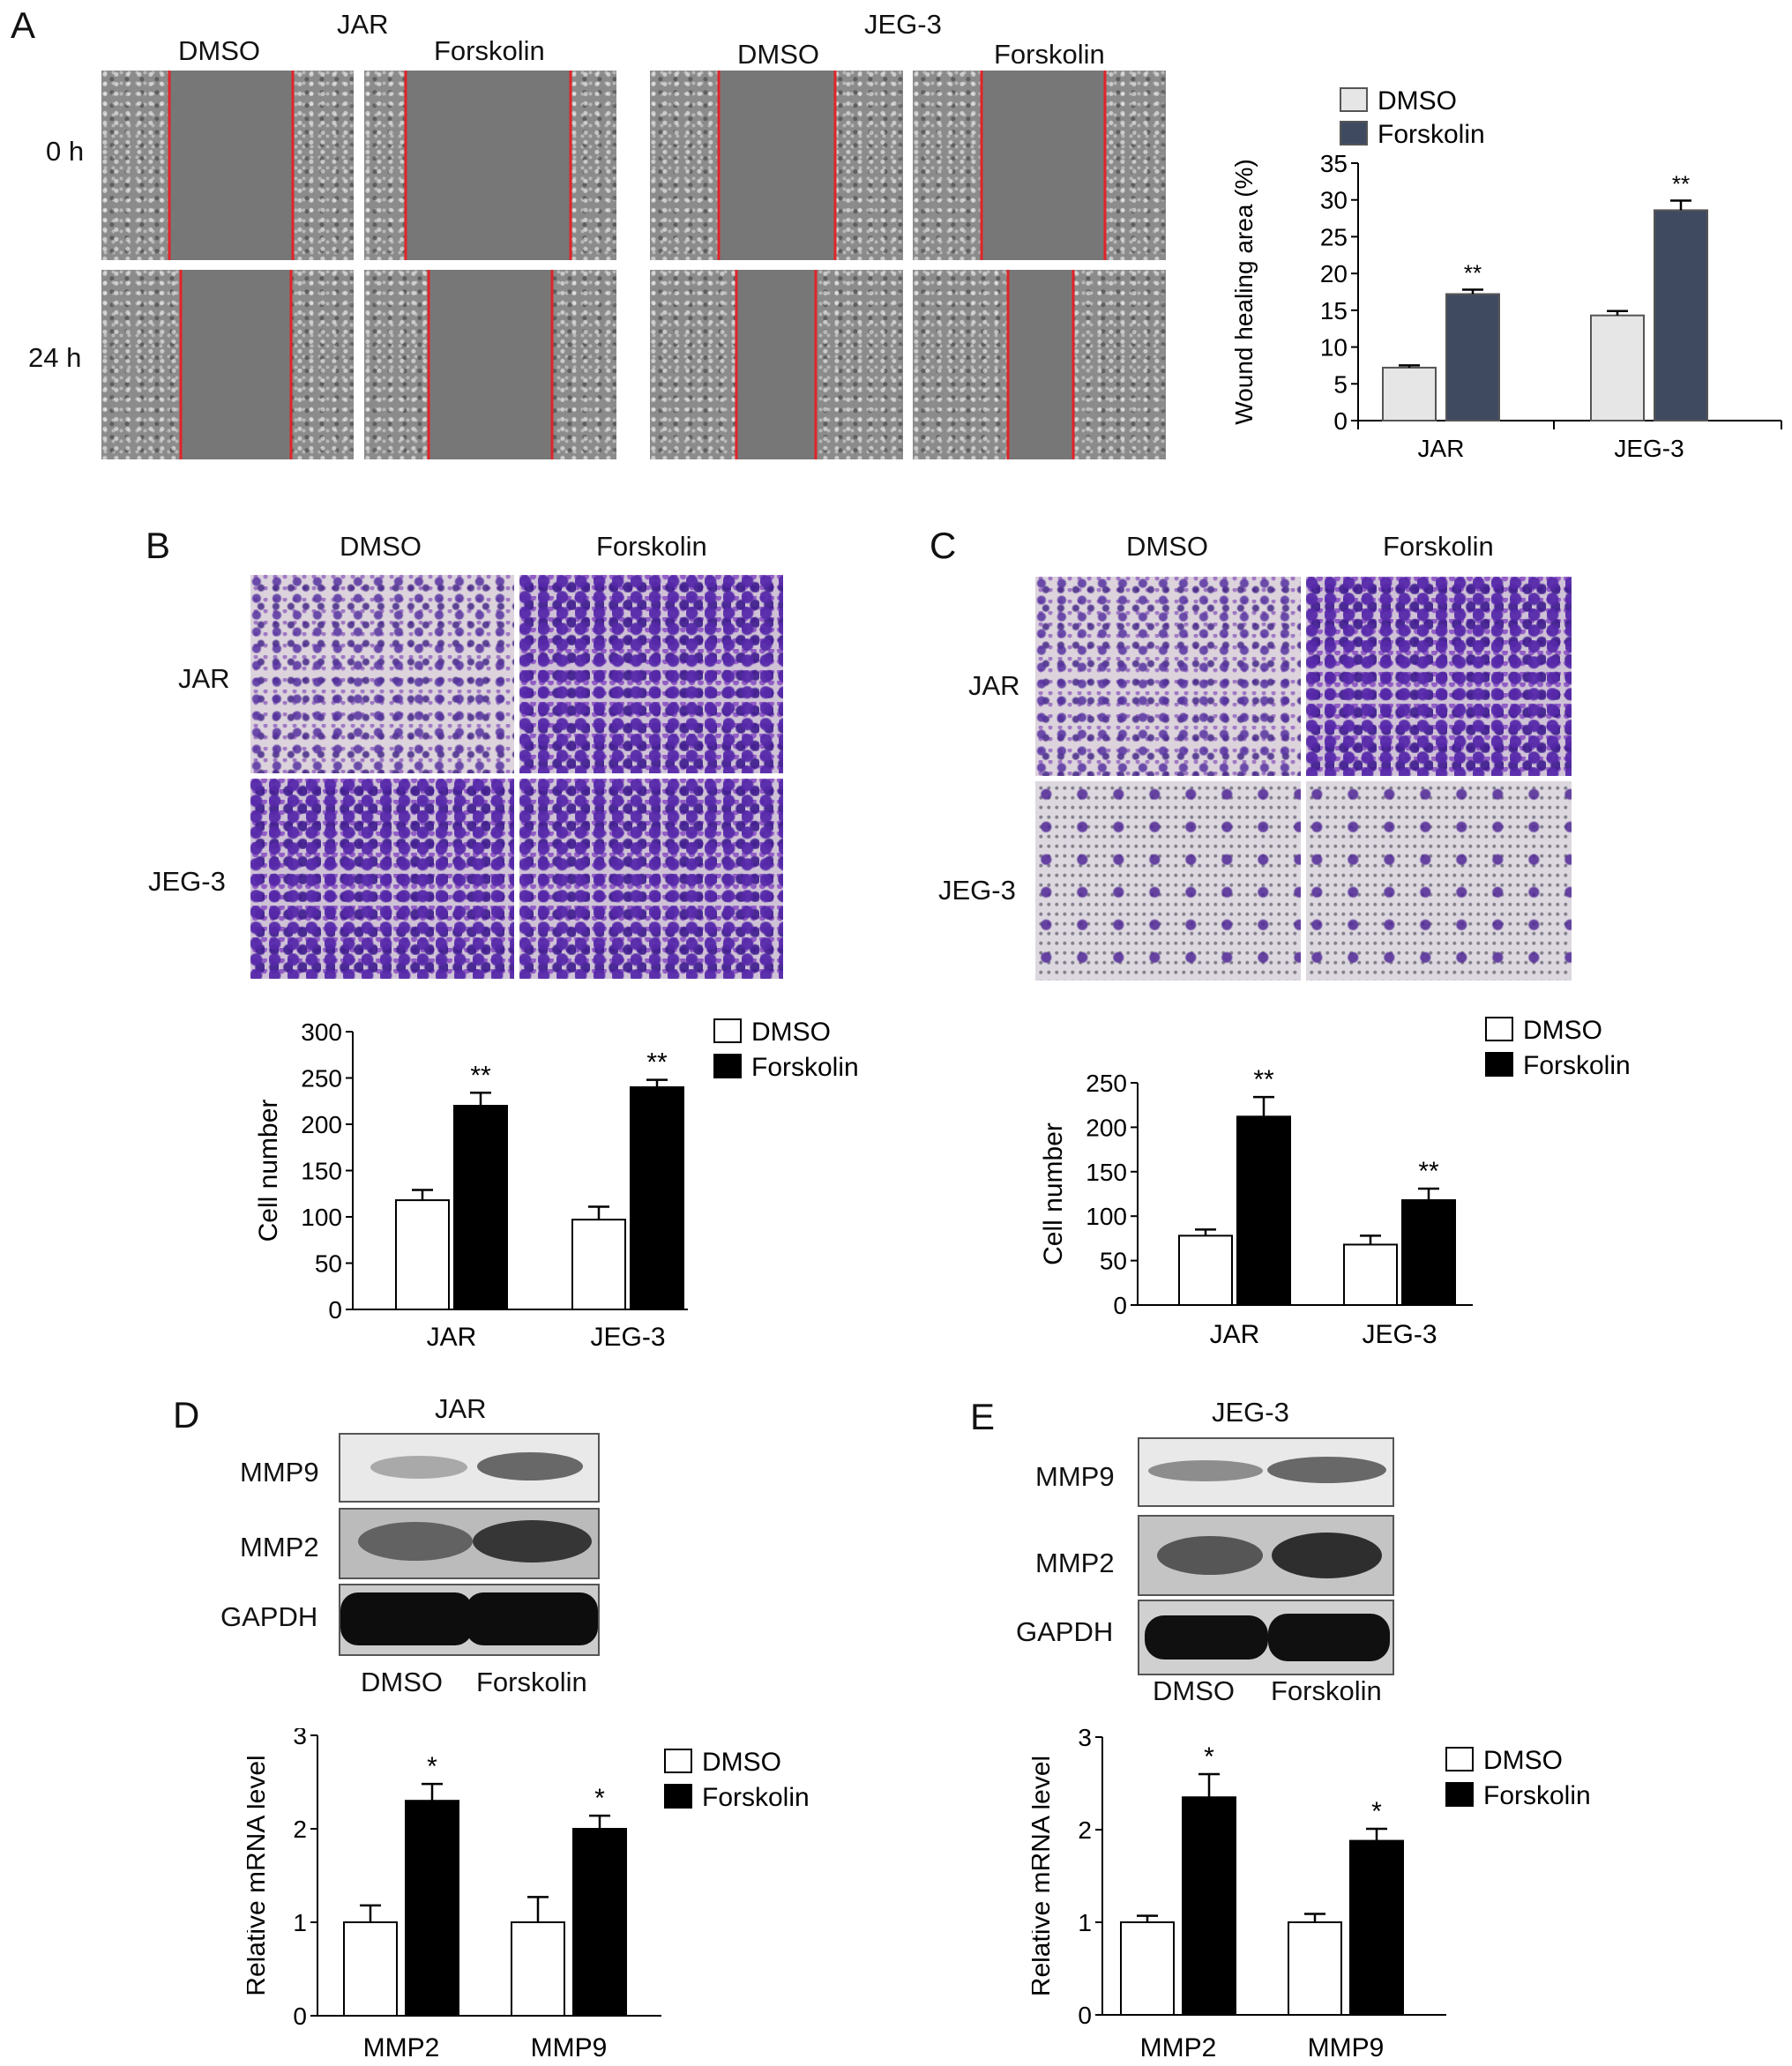  I want to click on blot-e-lane-dmso: DMSO, so click(1194, 1690).